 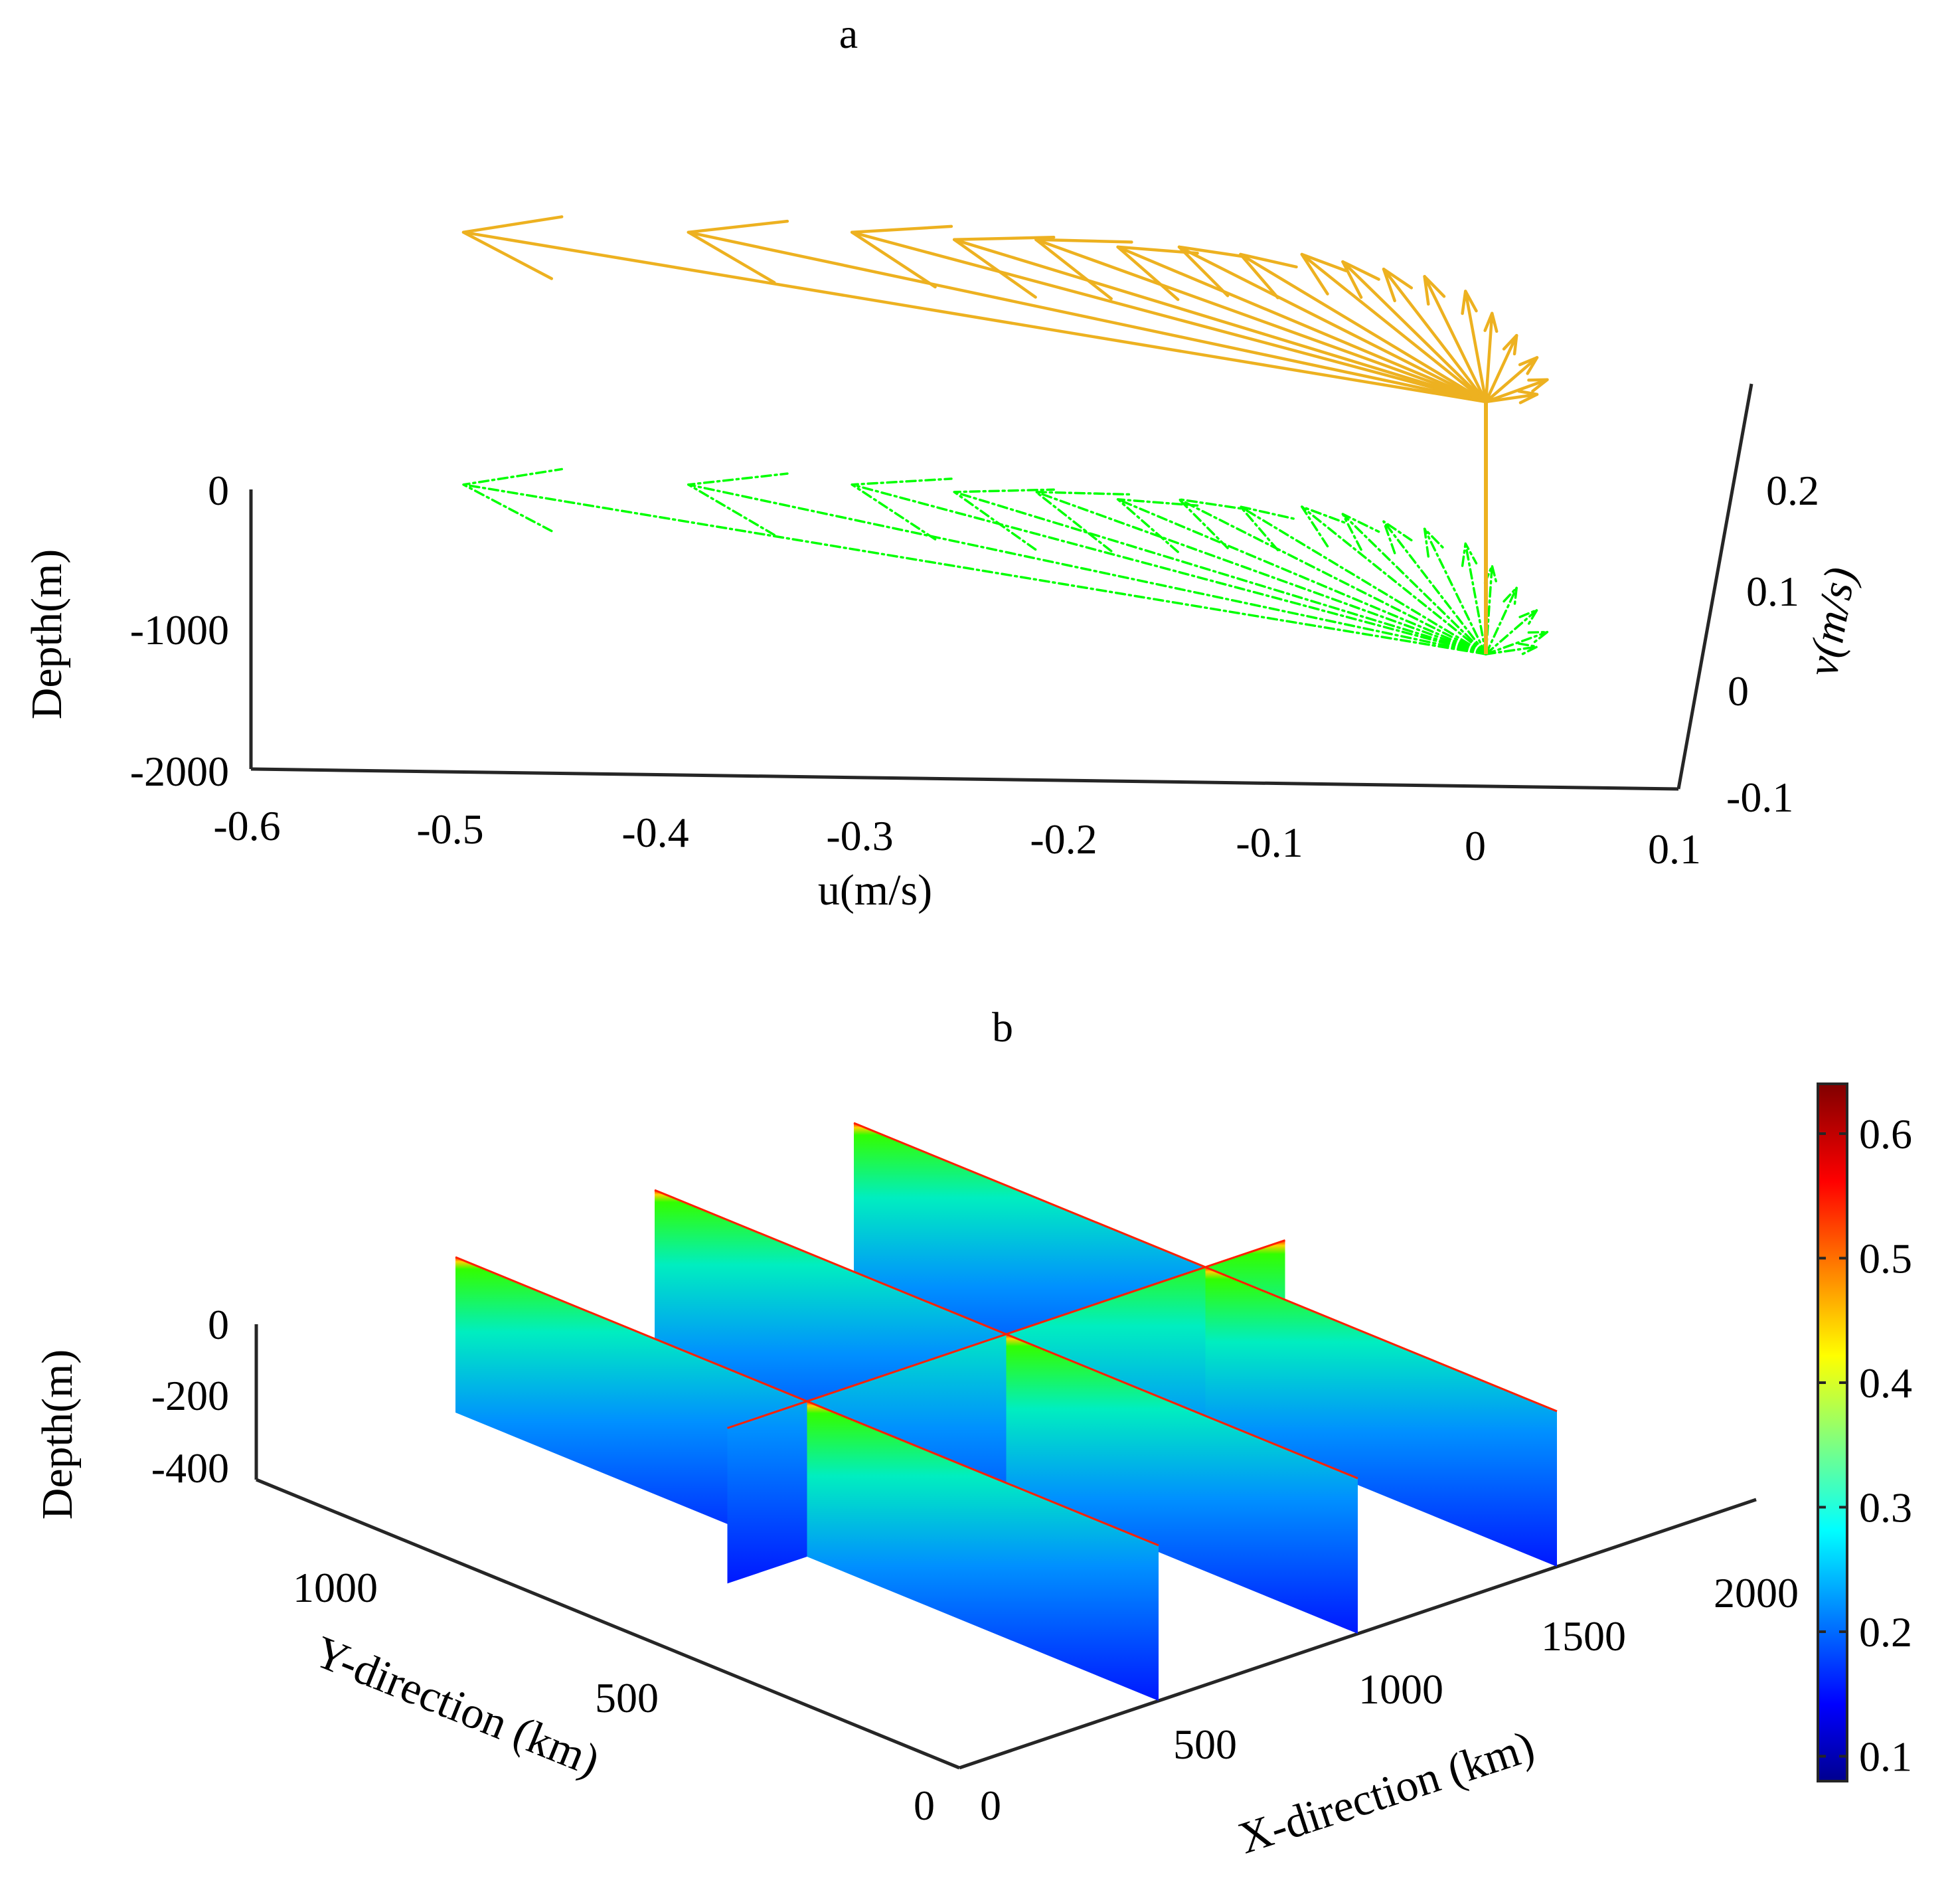 What do you see at coordinates (1792, 490) in the screenshot?
I see `y-tick-label: 0.2` at bounding box center [1792, 490].